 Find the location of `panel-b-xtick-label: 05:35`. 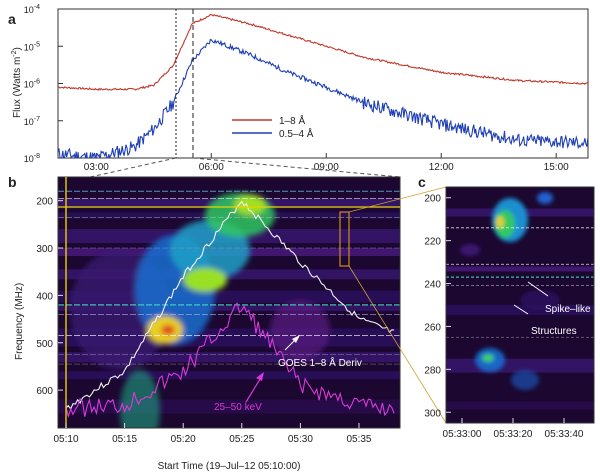

panel-b-xtick-label: 05:35 is located at coordinates (358, 439).